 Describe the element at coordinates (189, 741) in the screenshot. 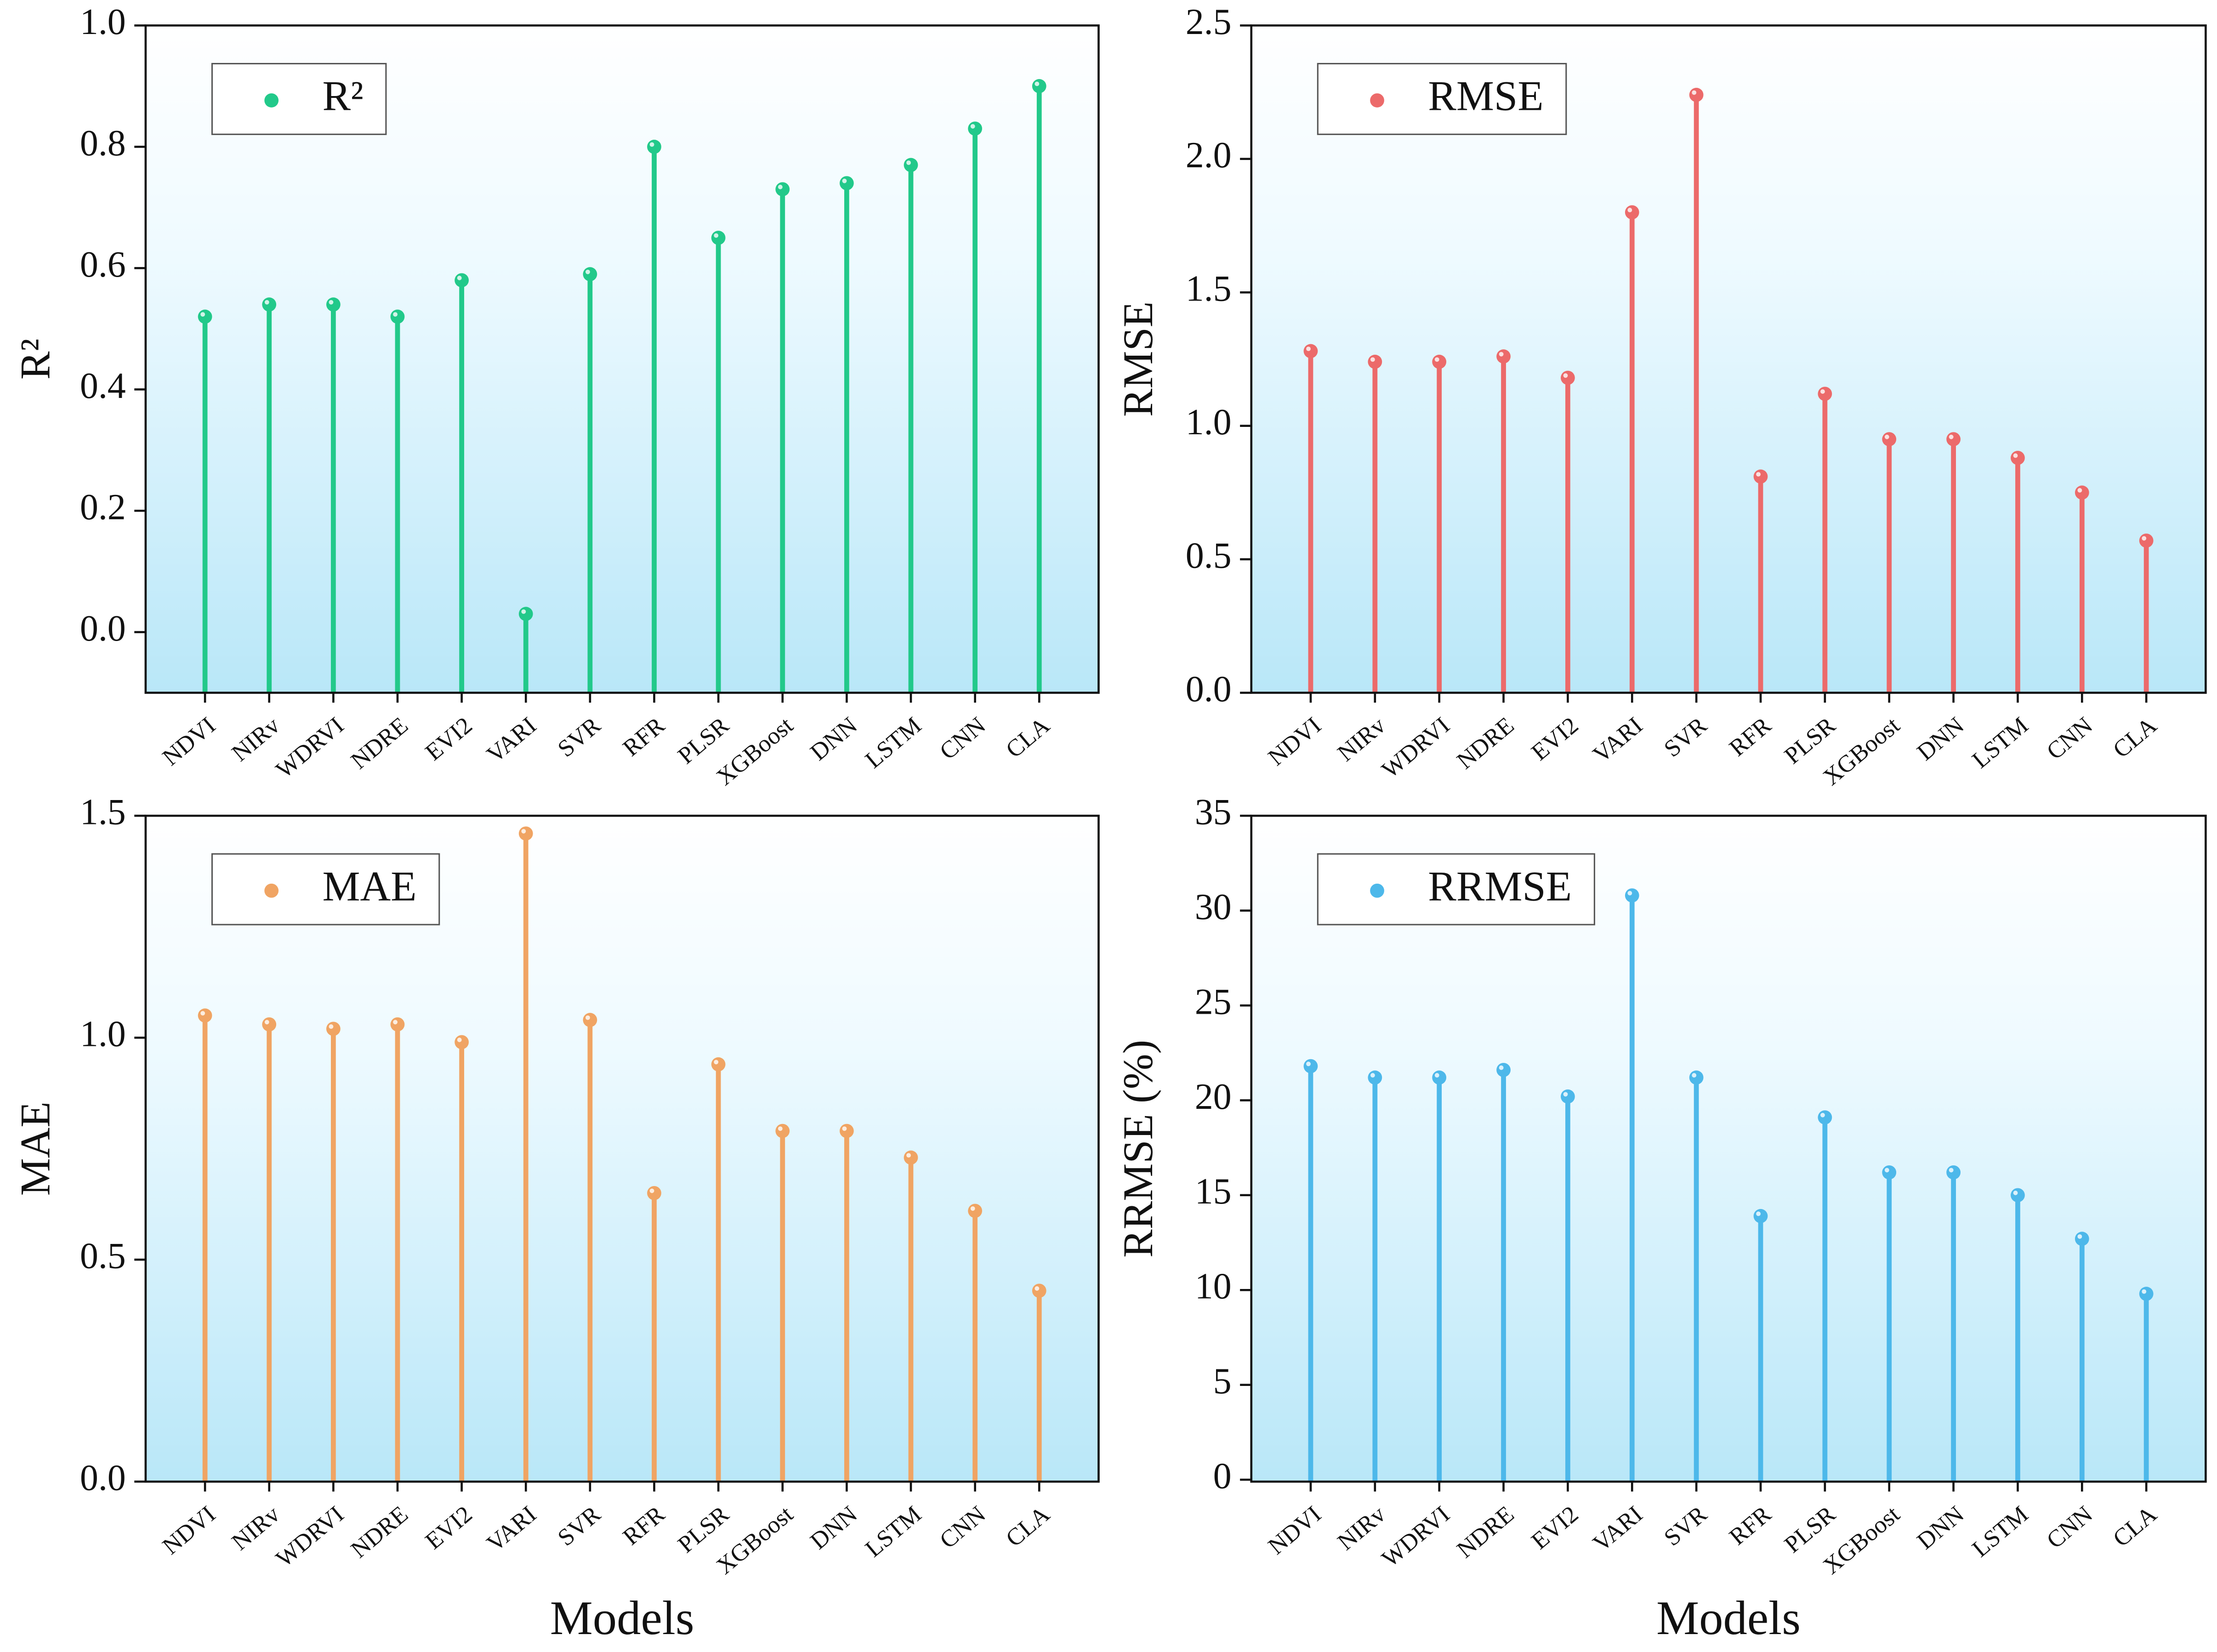

I see `x-tick-label: NDVI` at that location.